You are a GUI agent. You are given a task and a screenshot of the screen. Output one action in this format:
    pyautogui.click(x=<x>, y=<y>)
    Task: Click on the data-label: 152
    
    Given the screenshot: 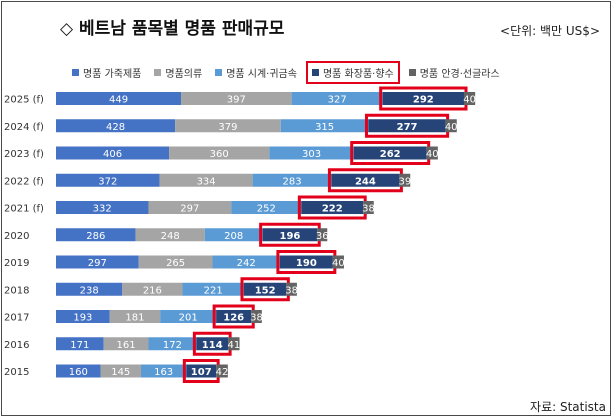 What is the action you would take?
    pyautogui.click(x=265, y=290)
    